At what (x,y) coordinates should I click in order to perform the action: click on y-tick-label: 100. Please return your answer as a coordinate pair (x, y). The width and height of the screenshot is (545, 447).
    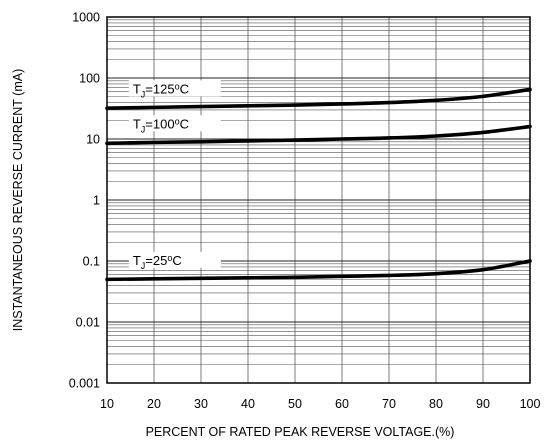
    Looking at the image, I should click on (89, 79).